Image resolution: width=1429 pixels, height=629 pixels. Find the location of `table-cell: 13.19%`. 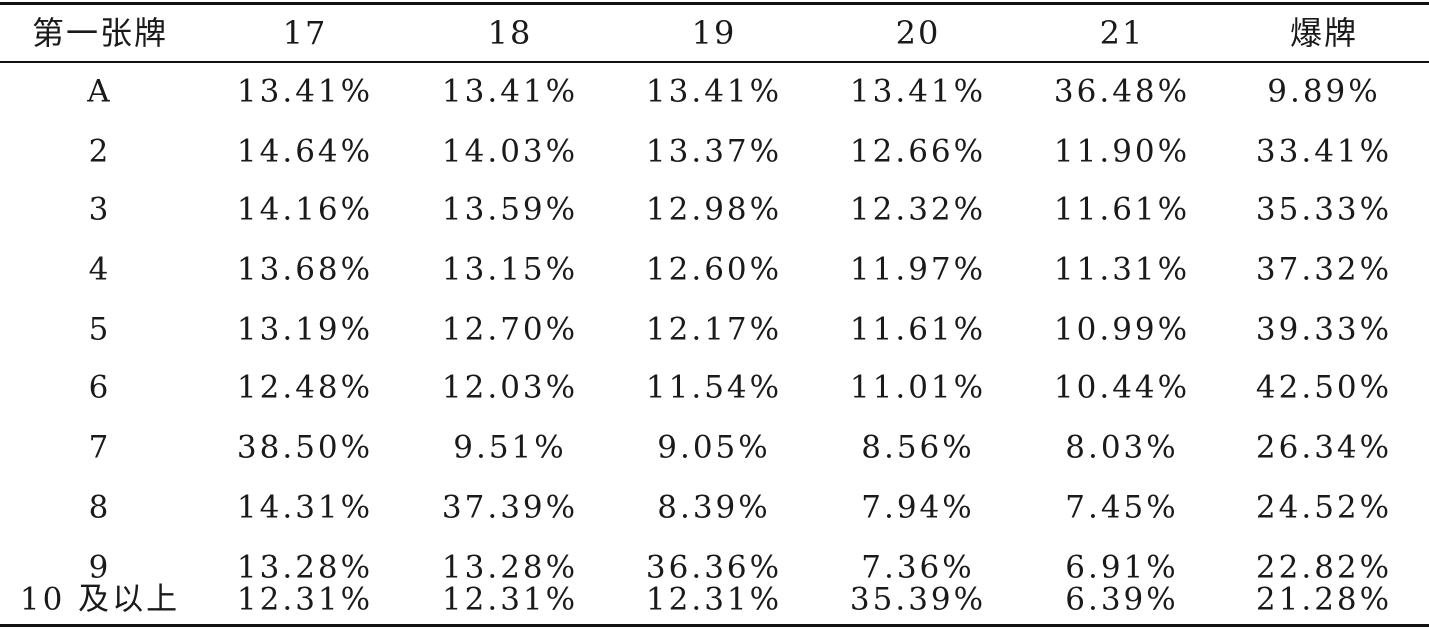

table-cell: 13.19% is located at coordinates (305, 329).